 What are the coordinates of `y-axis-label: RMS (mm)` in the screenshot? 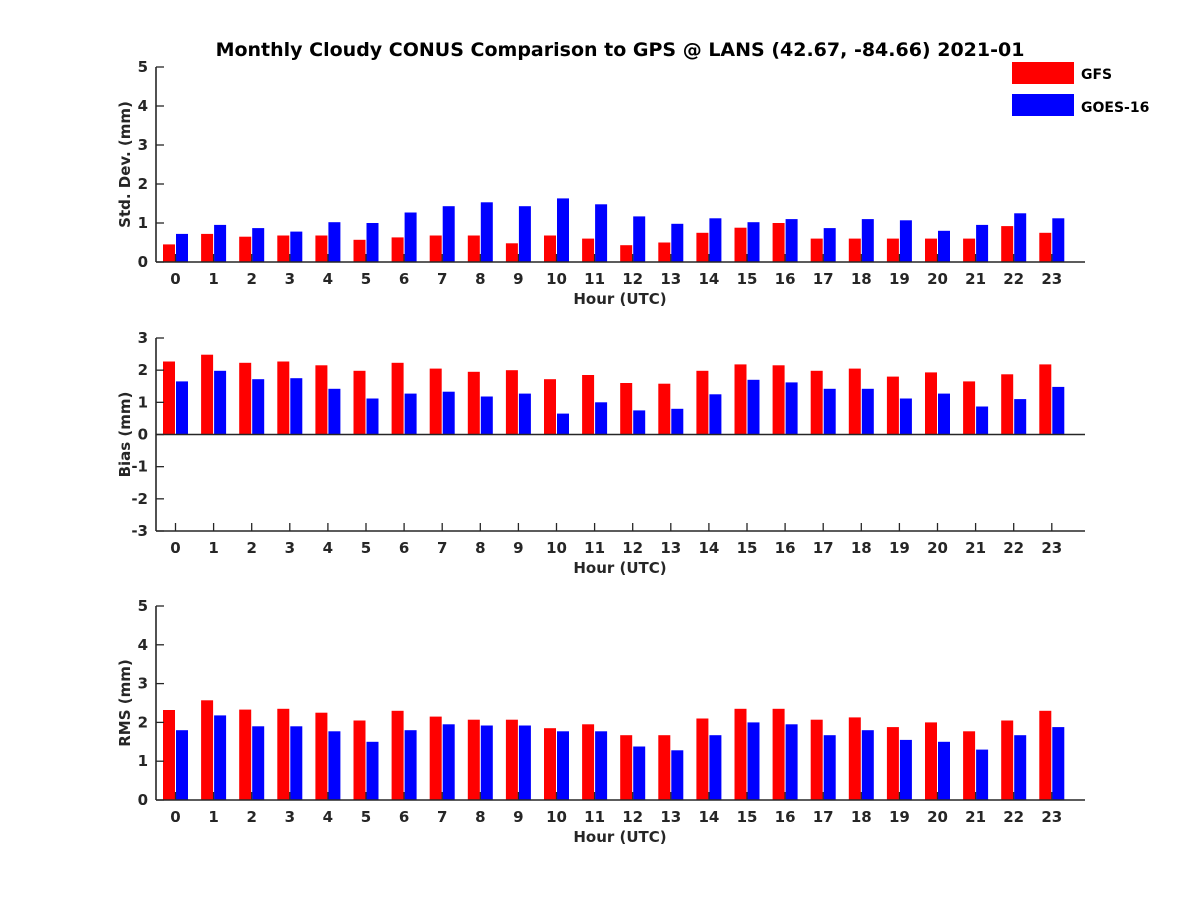 It's located at (125, 702).